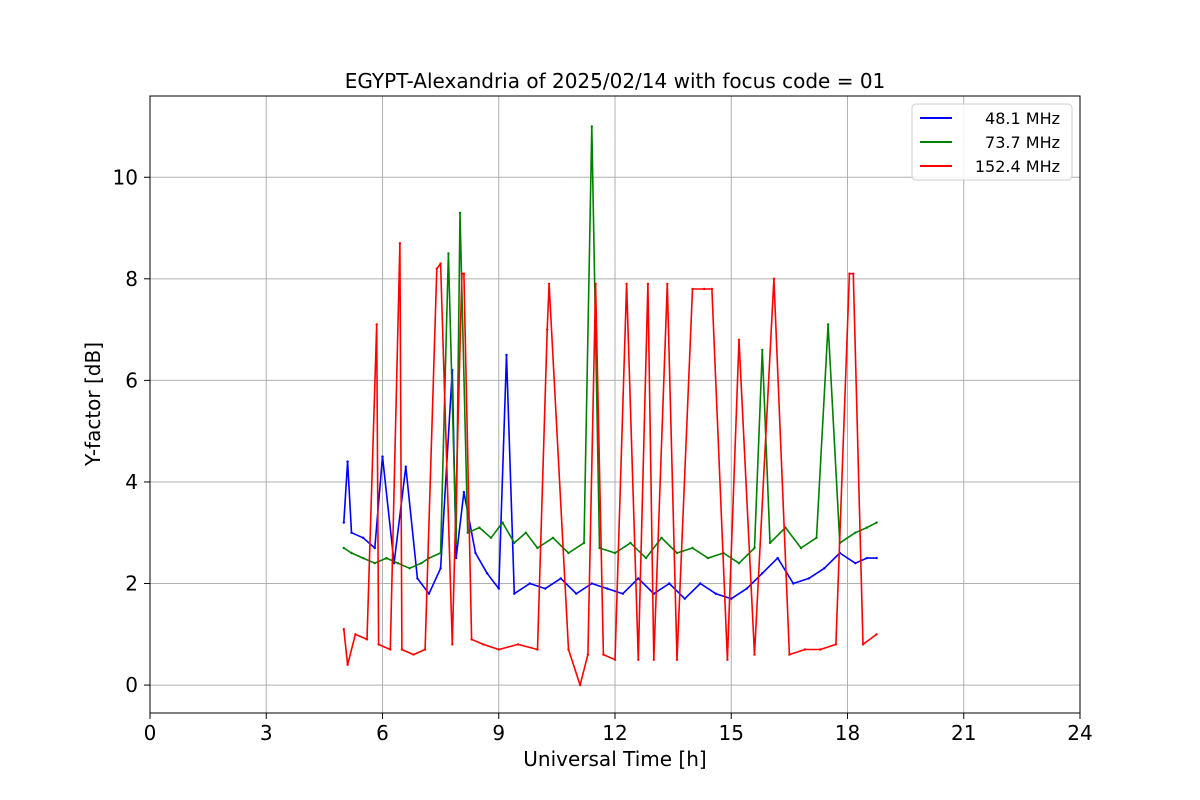 This screenshot has height=800, width=1200. What do you see at coordinates (1022, 142) in the screenshot?
I see `legend-label: 73.7 MHz` at bounding box center [1022, 142].